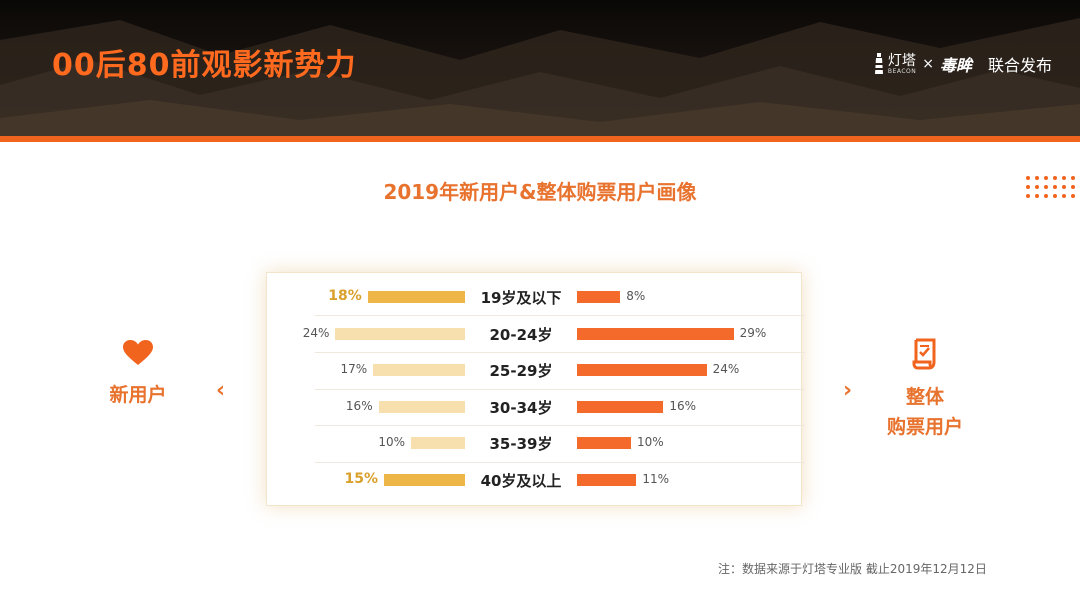 This screenshot has width=1080, height=607. Describe the element at coordinates (636, 296) in the screenshot. I see `overall-user-value-label: 8%` at that location.